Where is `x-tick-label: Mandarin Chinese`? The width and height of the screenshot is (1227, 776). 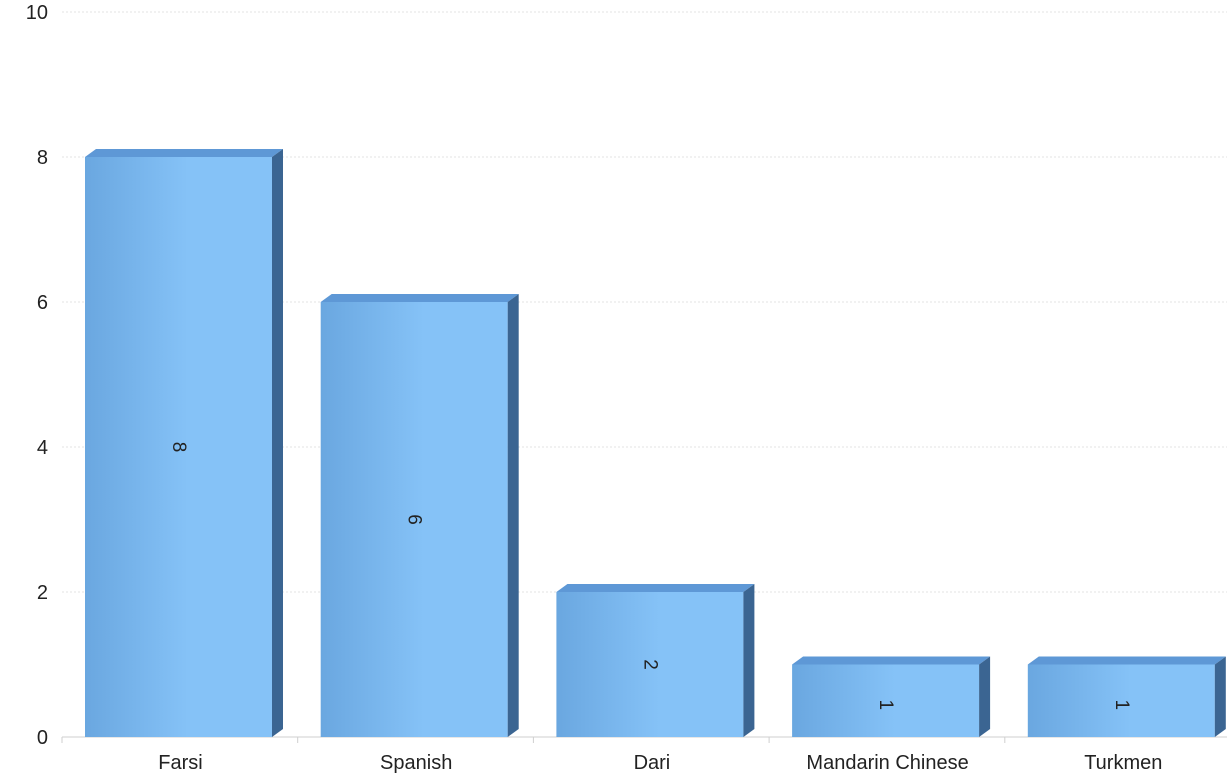
x-tick-label: Mandarin Chinese is located at coordinates (887, 763).